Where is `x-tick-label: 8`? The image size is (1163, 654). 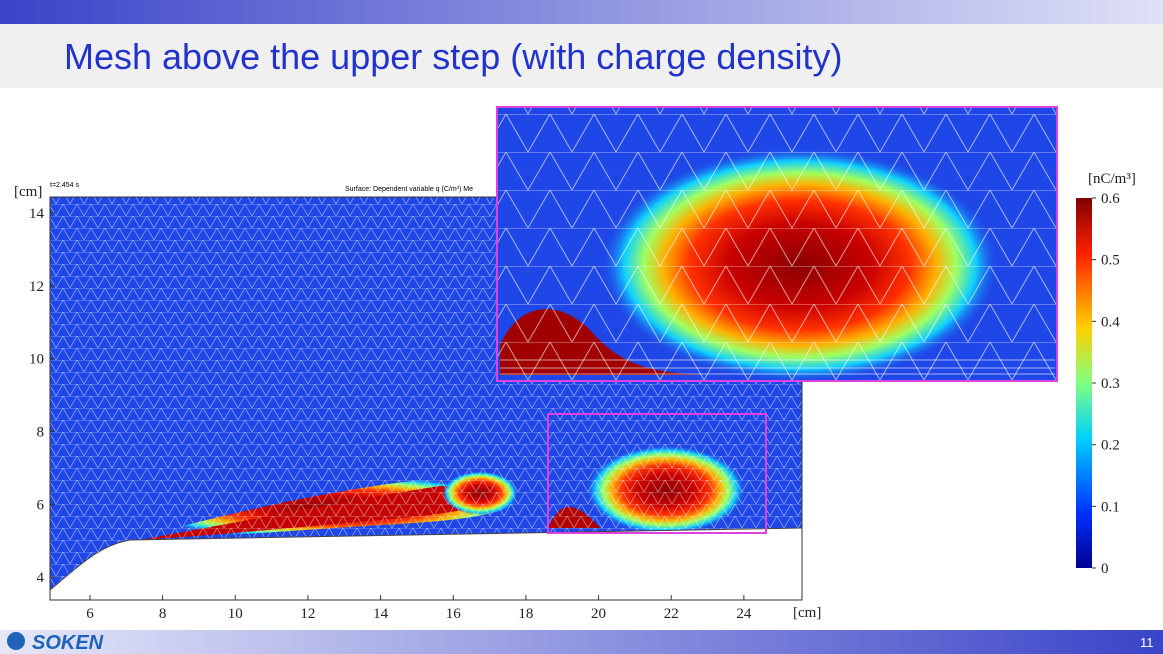 x-tick-label: 8 is located at coordinates (163, 614).